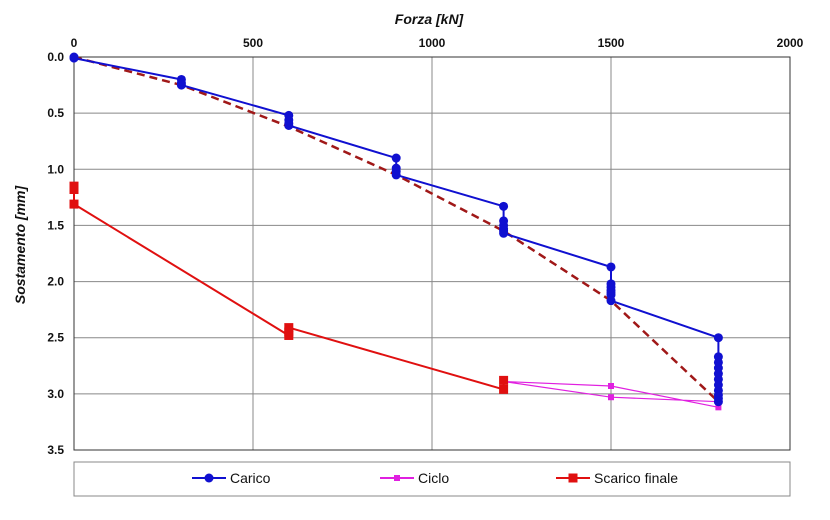  I want to click on y-tick-label: 0.5, so click(55, 113).